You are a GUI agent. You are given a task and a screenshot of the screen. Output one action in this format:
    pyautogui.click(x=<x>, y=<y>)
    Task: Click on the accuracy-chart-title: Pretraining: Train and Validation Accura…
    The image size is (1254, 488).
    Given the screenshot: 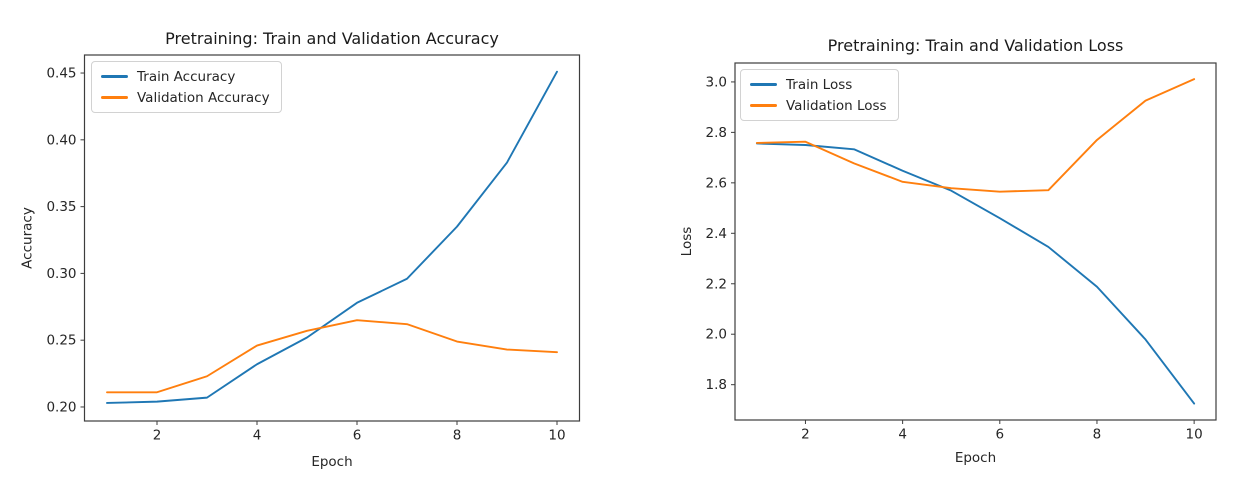 What is the action you would take?
    pyautogui.click(x=332, y=38)
    